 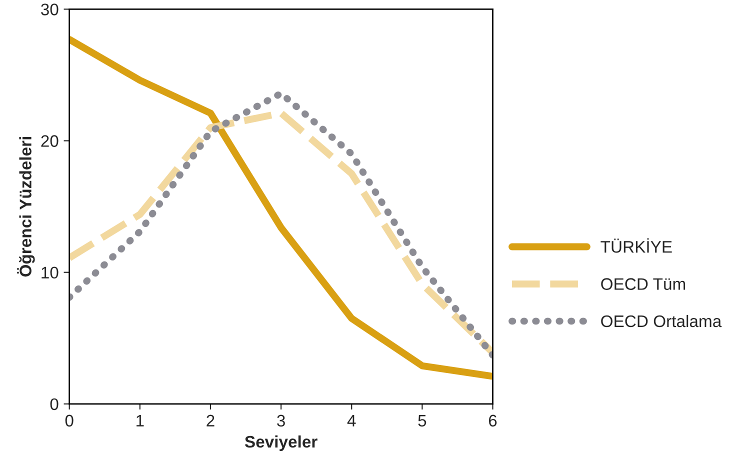 I want to click on y-tick-label: 10, so click(x=50, y=272).